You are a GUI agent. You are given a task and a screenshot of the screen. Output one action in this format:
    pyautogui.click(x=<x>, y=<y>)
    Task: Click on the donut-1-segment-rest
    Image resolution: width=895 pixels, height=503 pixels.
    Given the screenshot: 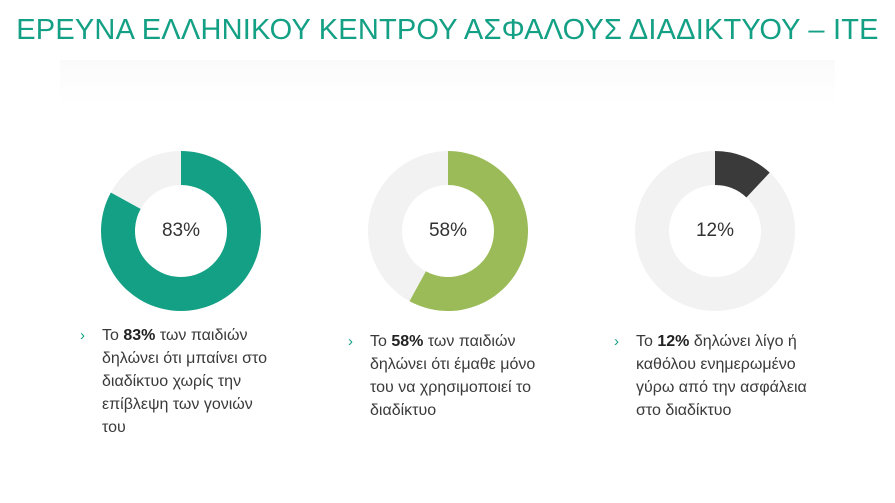 What is the action you would take?
    pyautogui.click(x=145, y=180)
    